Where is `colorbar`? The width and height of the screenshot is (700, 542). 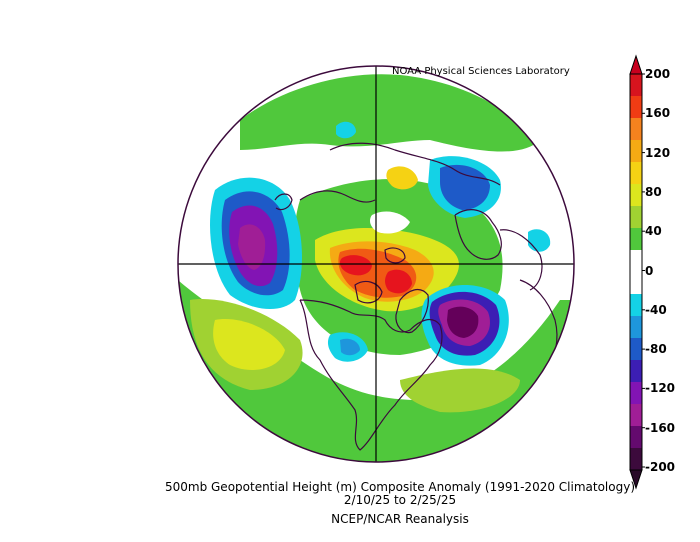
colorbar is located at coordinates (637, 272).